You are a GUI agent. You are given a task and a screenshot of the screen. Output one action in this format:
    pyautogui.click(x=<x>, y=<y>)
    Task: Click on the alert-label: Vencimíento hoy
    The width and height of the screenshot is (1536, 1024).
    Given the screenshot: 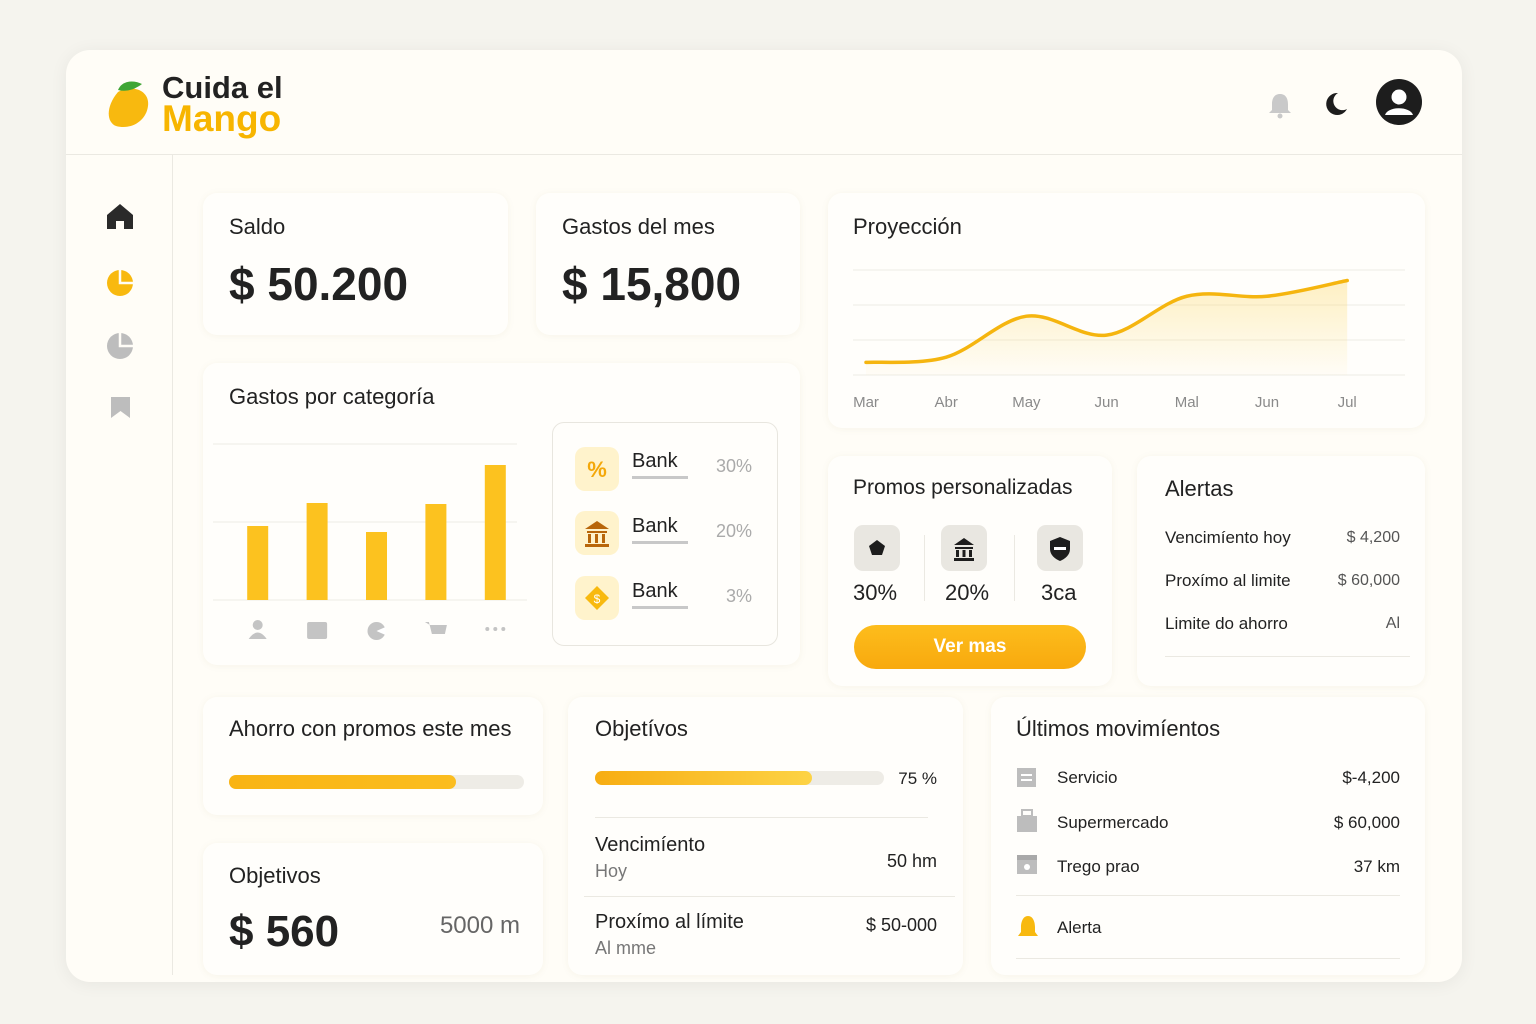 What is the action you would take?
    pyautogui.click(x=1228, y=537)
    